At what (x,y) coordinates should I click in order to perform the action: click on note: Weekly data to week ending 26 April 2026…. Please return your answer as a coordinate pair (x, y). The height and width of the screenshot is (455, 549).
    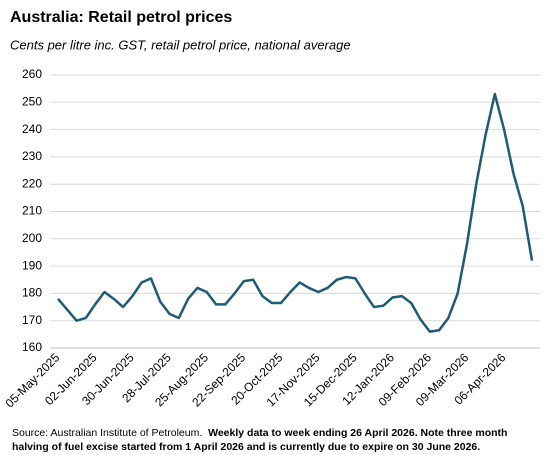
    Looking at the image, I should click on (260, 440).